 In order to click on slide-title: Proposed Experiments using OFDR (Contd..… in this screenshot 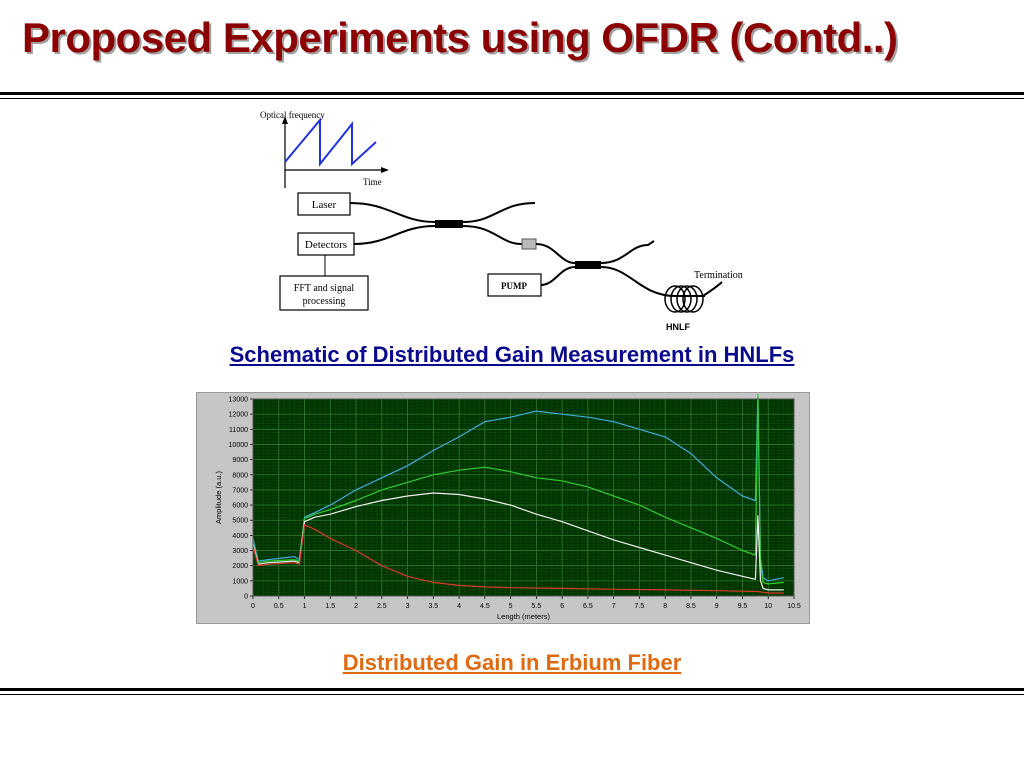, I will do `click(460, 37)`.